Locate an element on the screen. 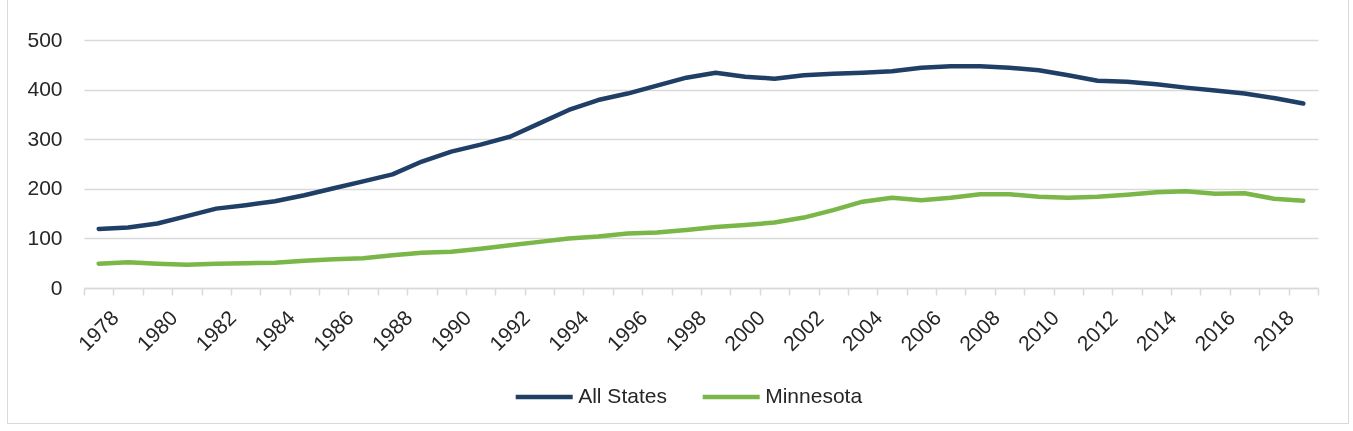  y-tick-label: 400 is located at coordinates (45, 89).